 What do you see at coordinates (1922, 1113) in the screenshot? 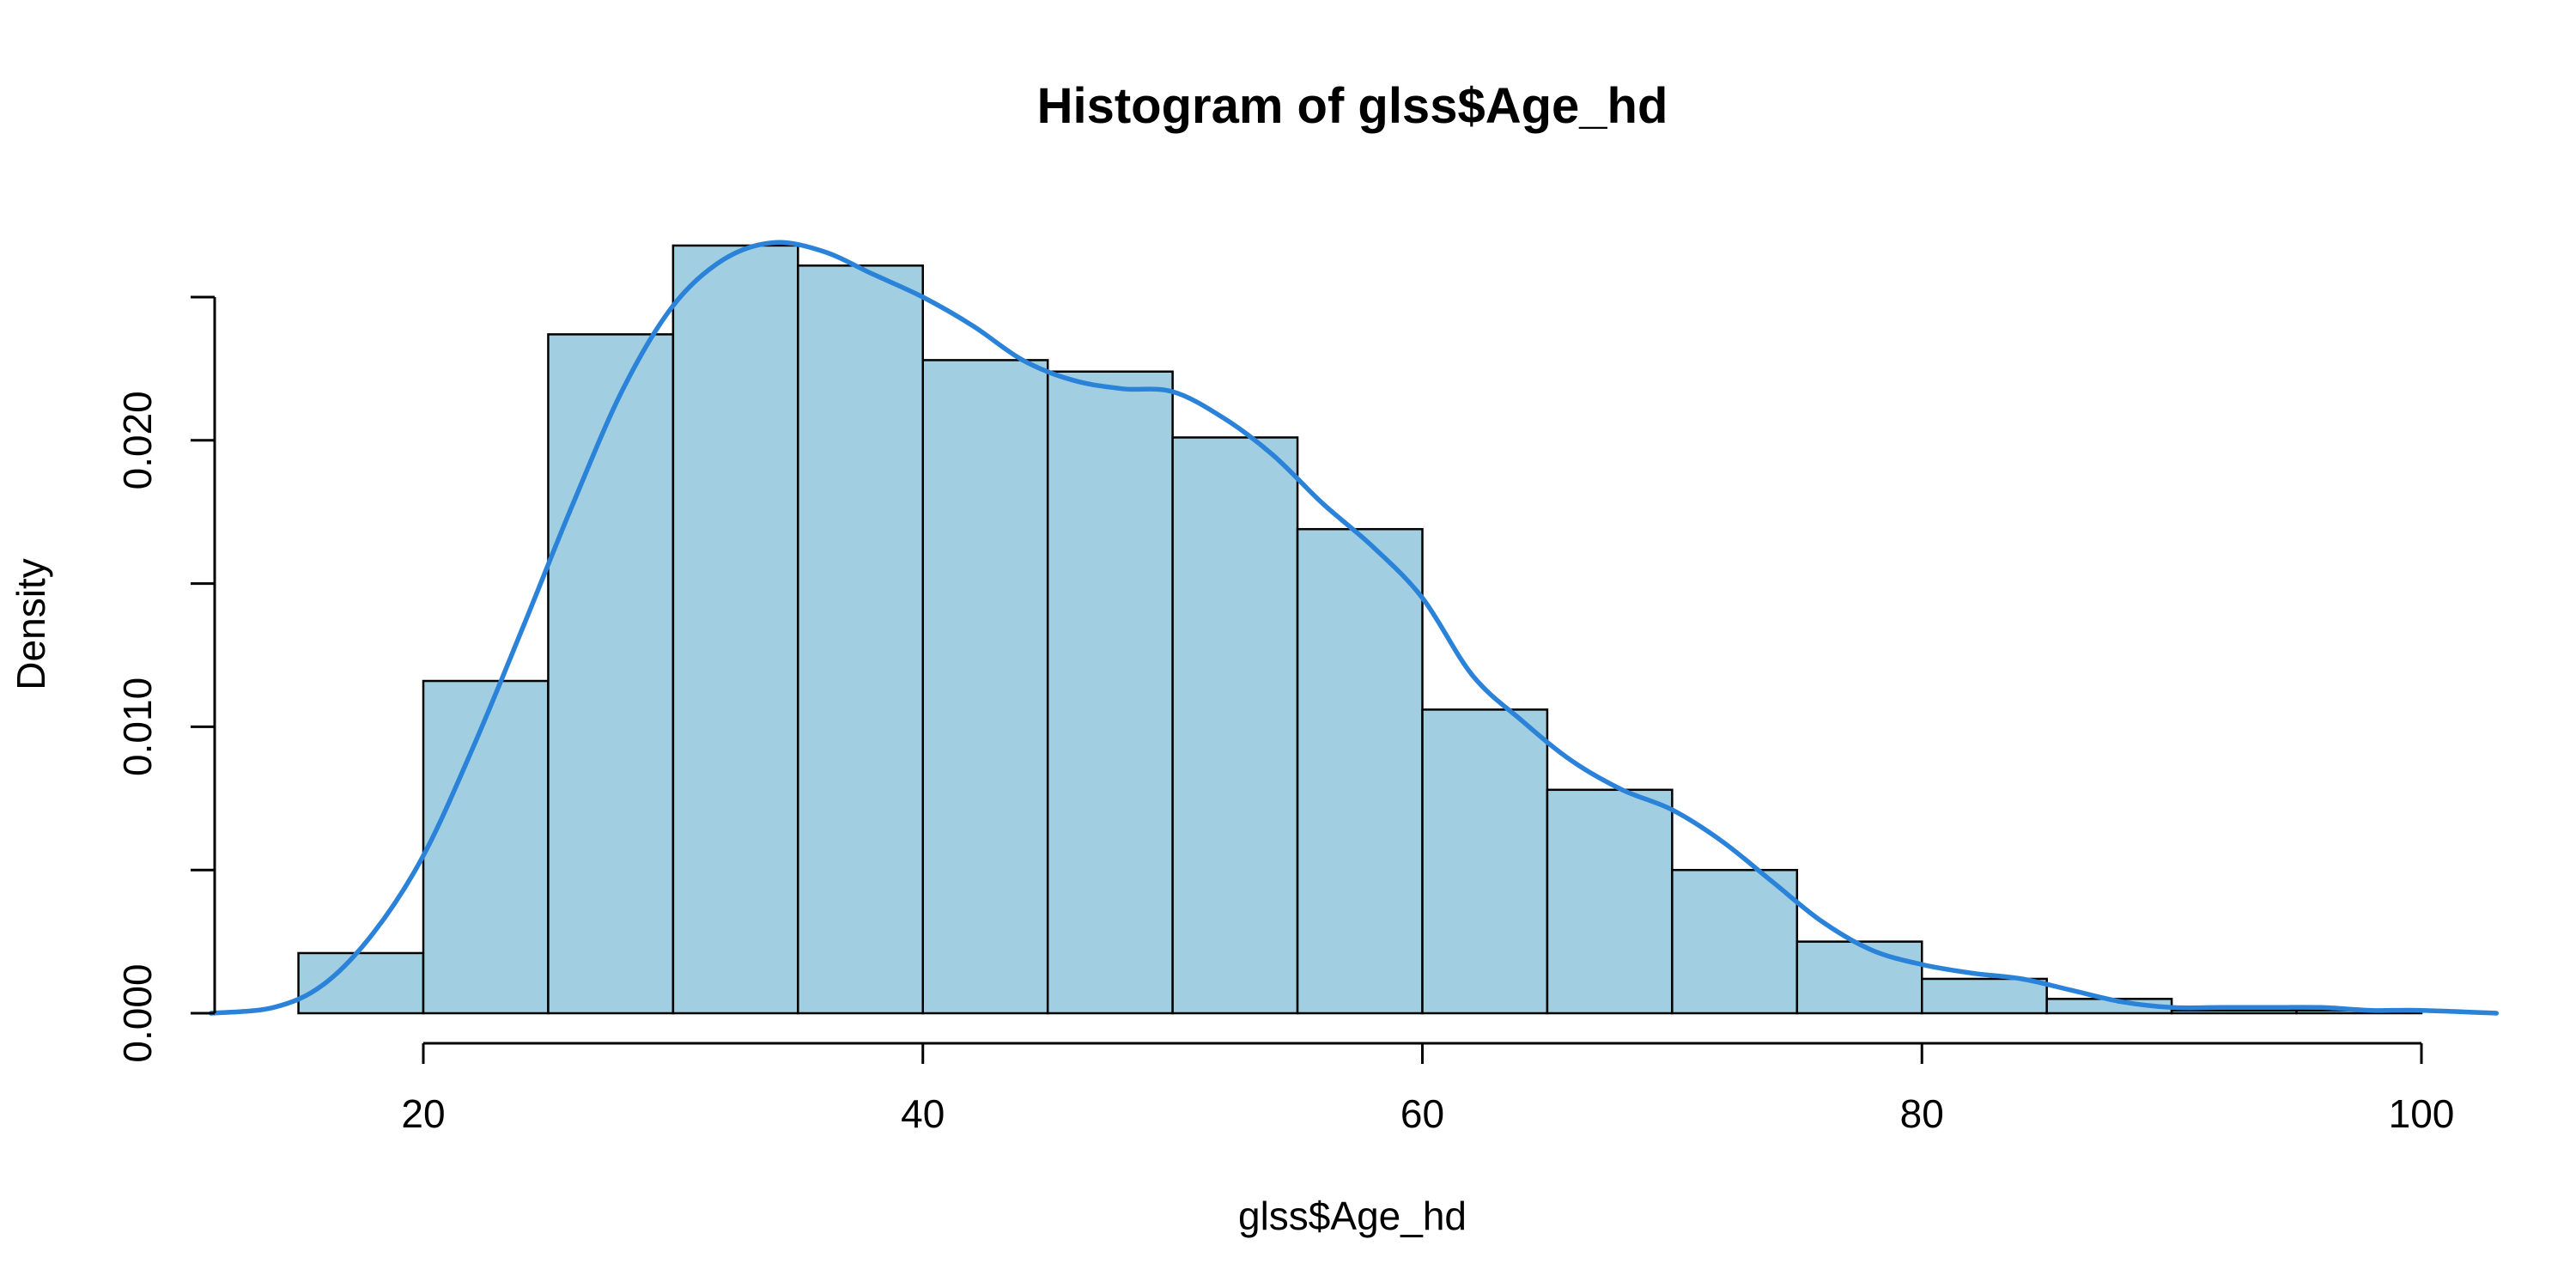
I see `x-tick-label-3: 80` at bounding box center [1922, 1113].